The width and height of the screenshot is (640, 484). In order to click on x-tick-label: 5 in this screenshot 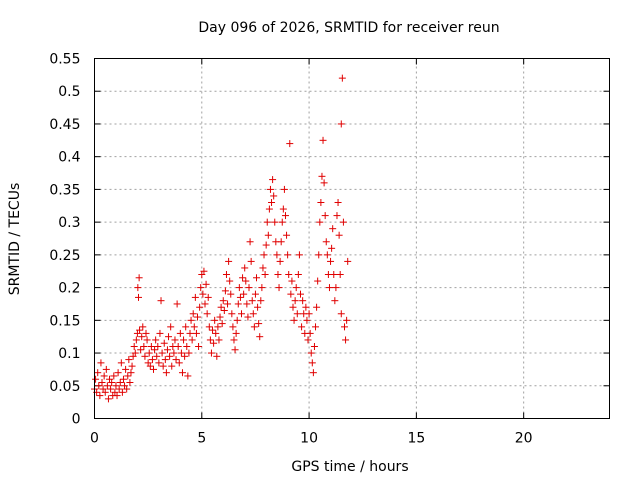, I will do `click(201, 439)`.